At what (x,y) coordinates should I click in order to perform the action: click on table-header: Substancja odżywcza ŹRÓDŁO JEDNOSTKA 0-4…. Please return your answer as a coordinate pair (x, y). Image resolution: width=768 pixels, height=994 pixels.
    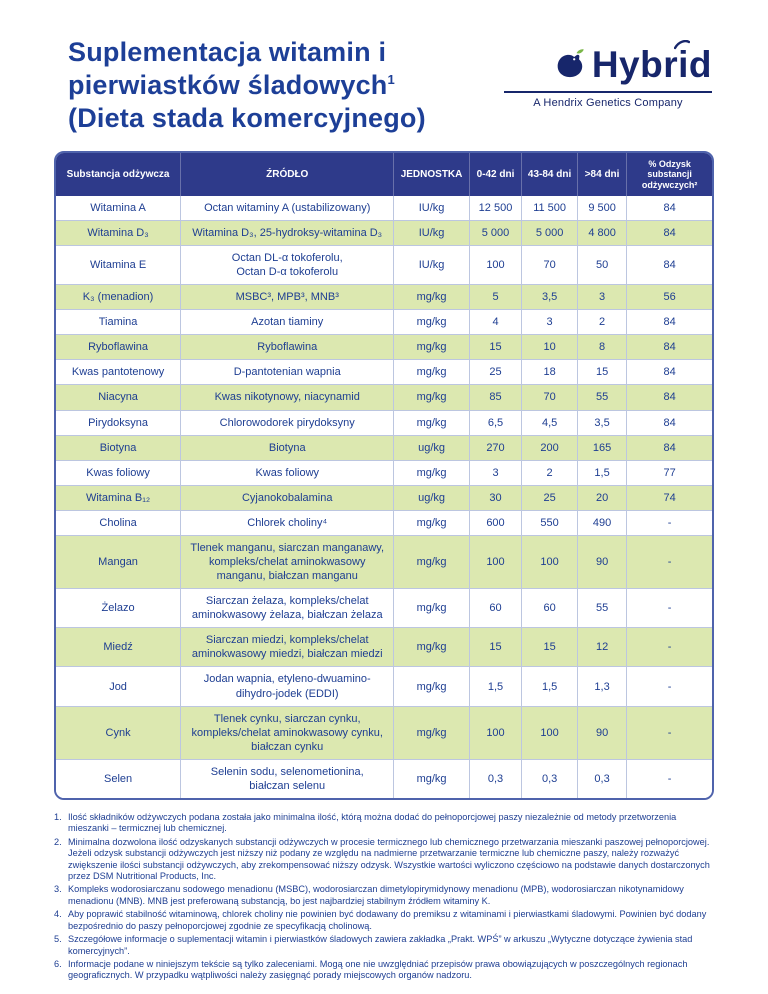
    Looking at the image, I should click on (384, 174).